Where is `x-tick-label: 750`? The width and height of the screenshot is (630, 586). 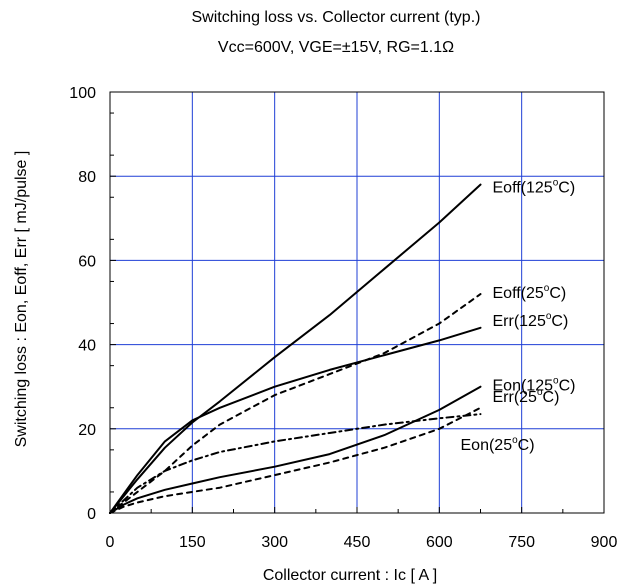 x-tick-label: 750 is located at coordinates (521, 542).